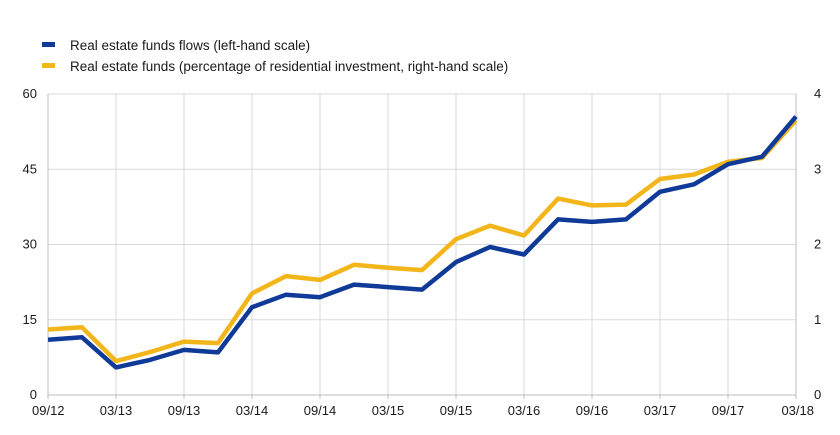  What do you see at coordinates (320, 410) in the screenshot?
I see `x-tick-label: 09/14` at bounding box center [320, 410].